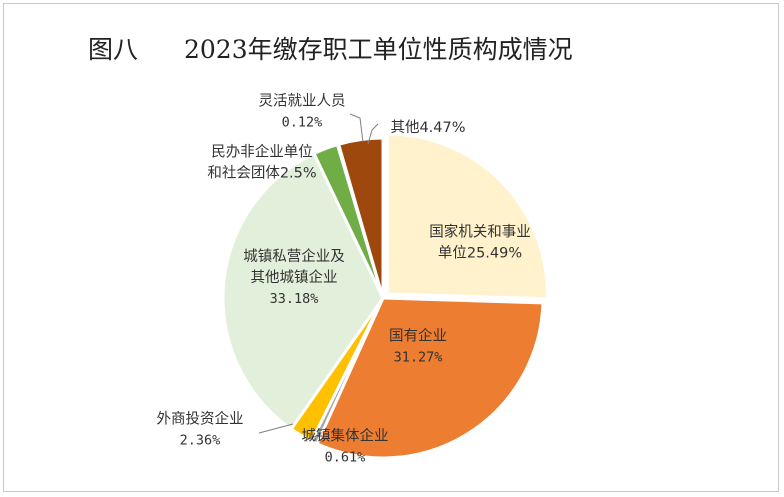 This screenshot has height=497, width=784. I want to click on slice-label: 其他城镇企业, so click(294, 277).